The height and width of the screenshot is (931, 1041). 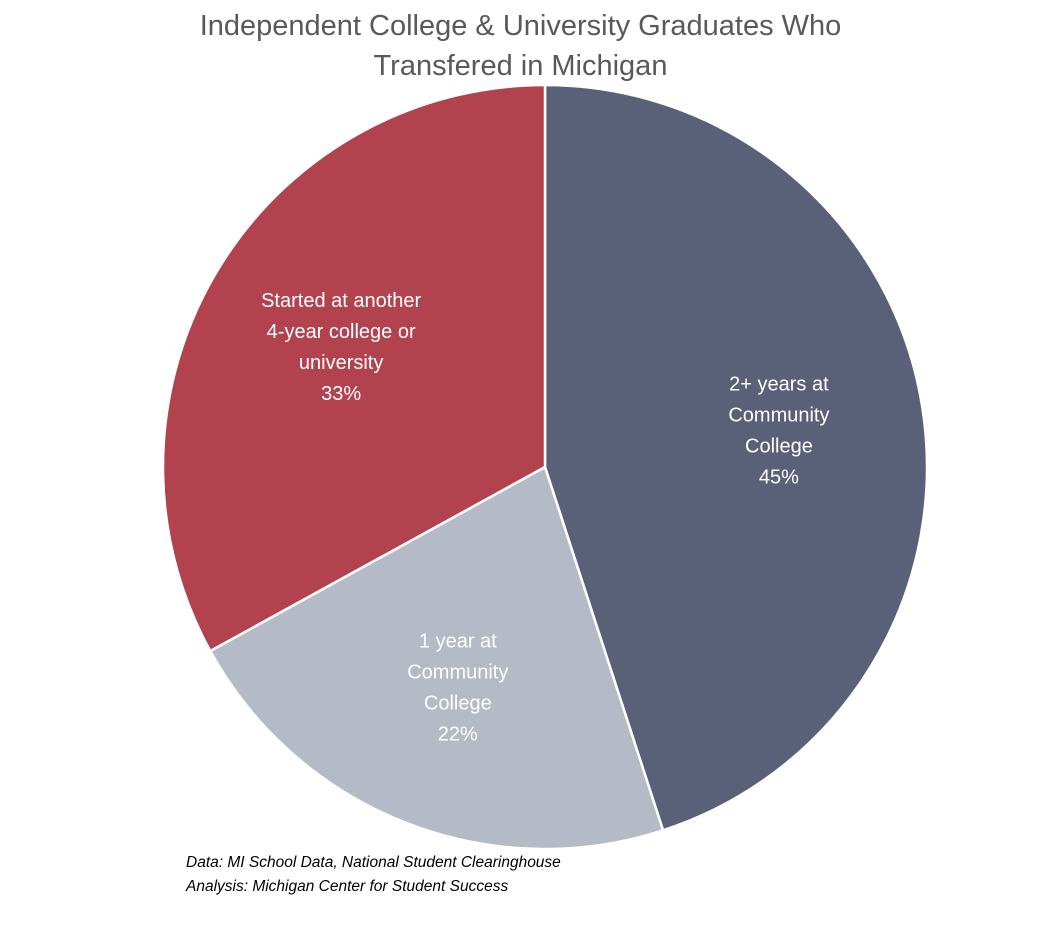 What do you see at coordinates (779, 477) in the screenshot?
I see `pie-slice-value: 45%` at bounding box center [779, 477].